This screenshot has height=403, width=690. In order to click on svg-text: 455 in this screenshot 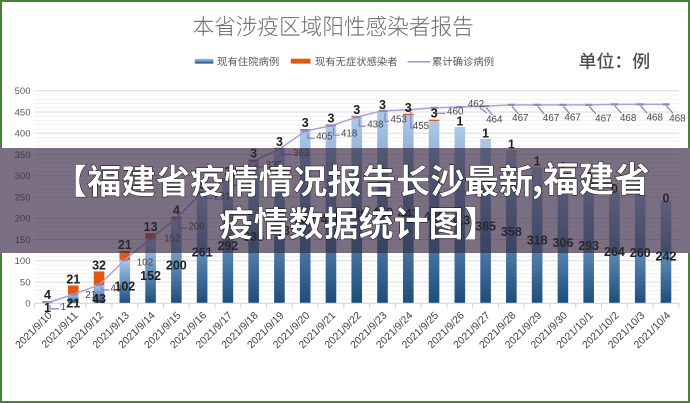, I will do `click(421, 126)`.